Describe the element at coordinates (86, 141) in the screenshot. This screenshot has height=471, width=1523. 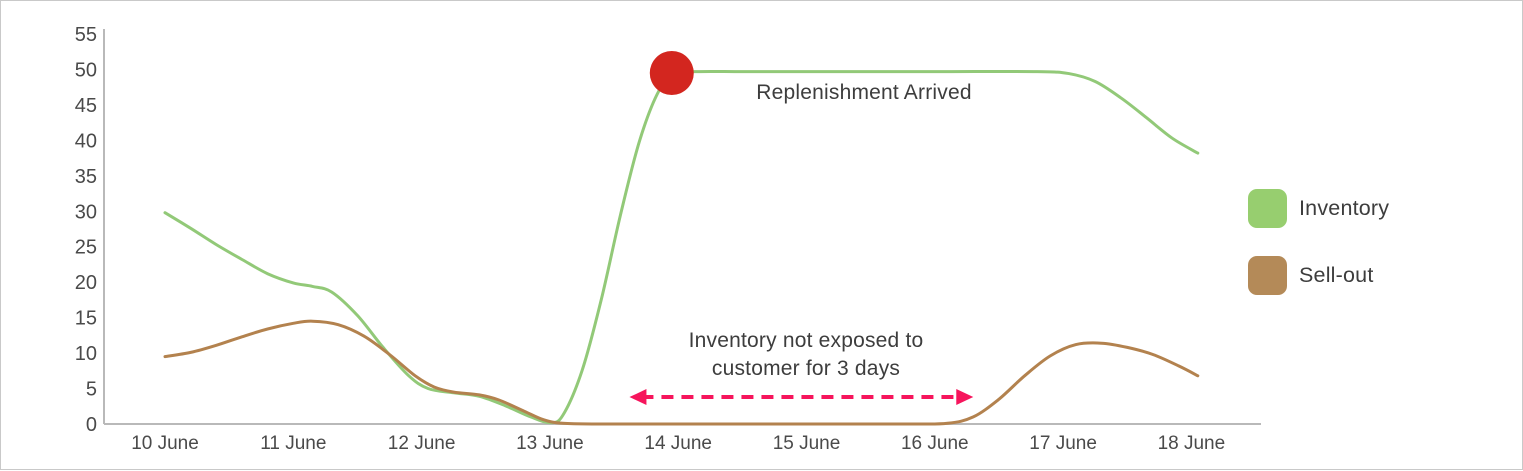
I see `y-tick-label: 40` at that location.